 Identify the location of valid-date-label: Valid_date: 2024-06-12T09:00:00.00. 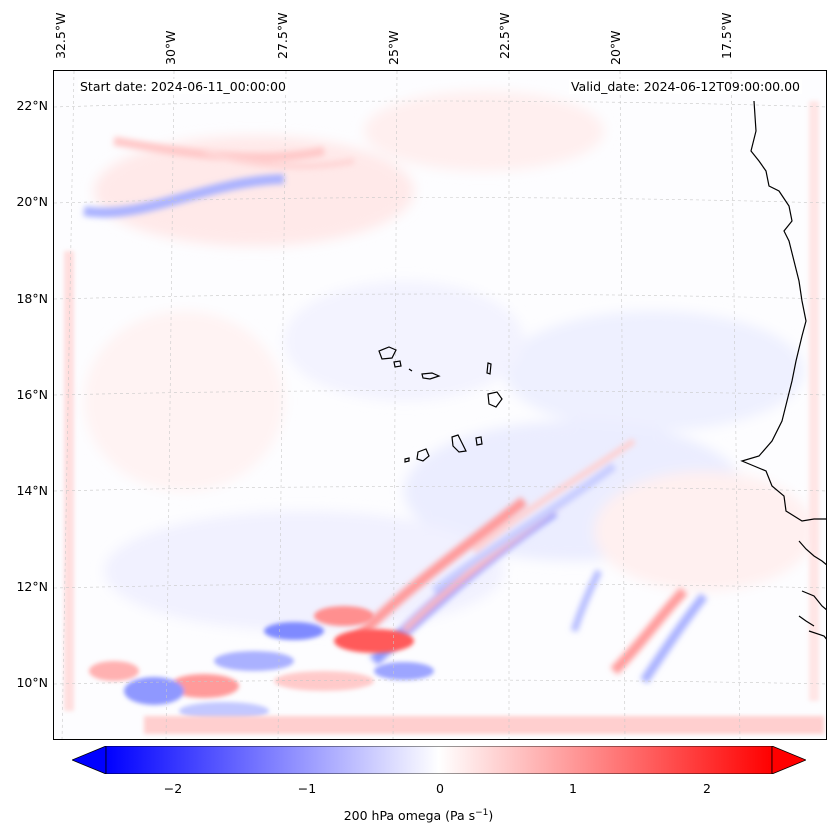
(685, 86).